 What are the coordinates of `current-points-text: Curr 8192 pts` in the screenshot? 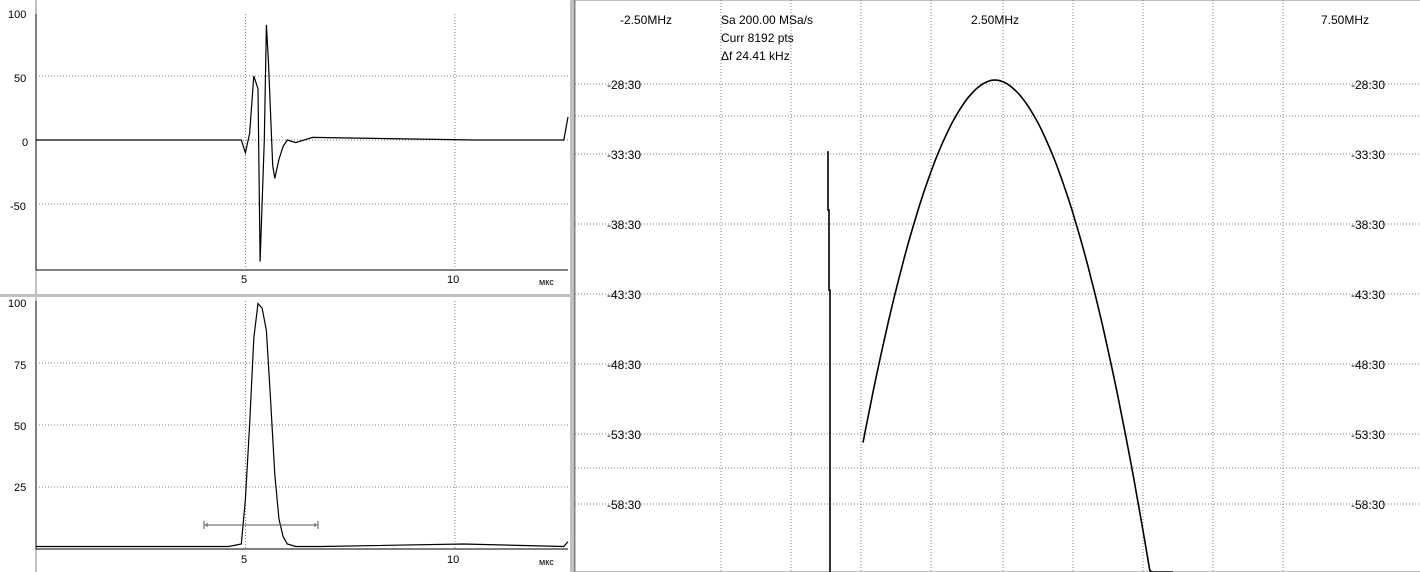 It's located at (757, 38).